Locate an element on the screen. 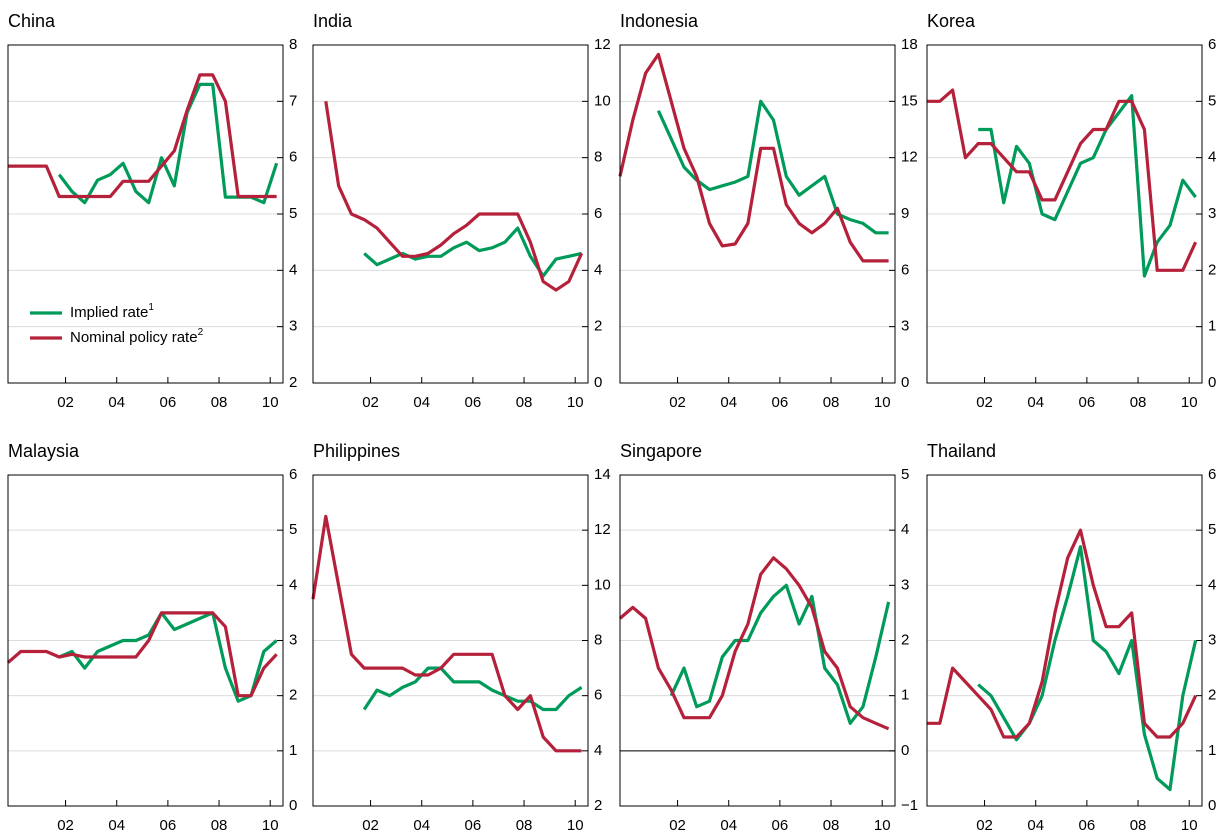 Image resolution: width=1221 pixels, height=840 pixels. panel-title: Malaysia is located at coordinates (44, 451).